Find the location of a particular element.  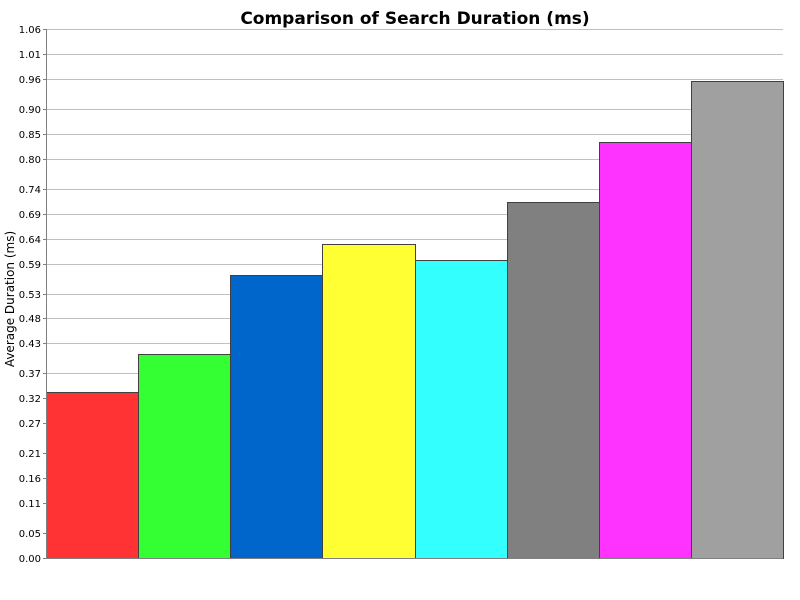

y-tick-label: 0.53 is located at coordinates (30, 295).